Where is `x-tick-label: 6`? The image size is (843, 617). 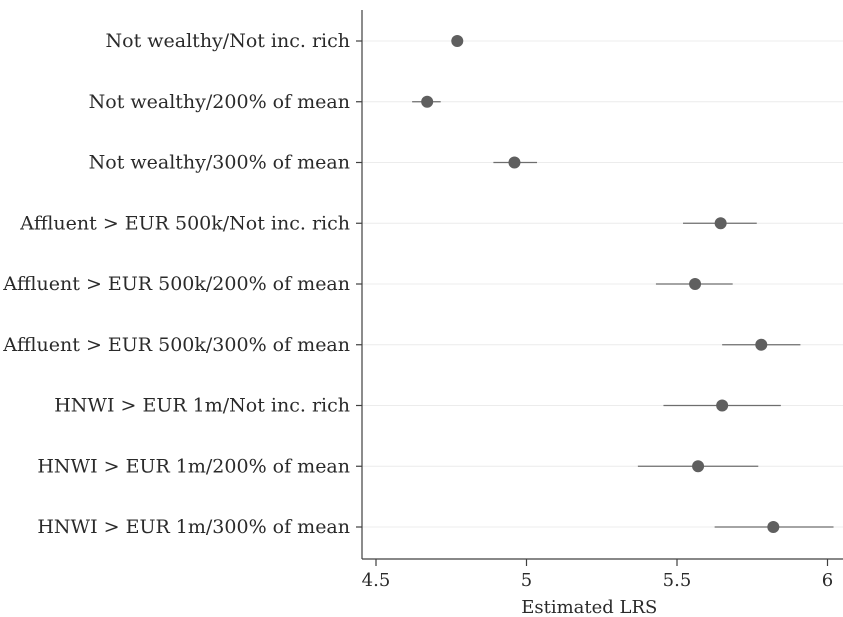
x-tick-label: 6 is located at coordinates (827, 580).